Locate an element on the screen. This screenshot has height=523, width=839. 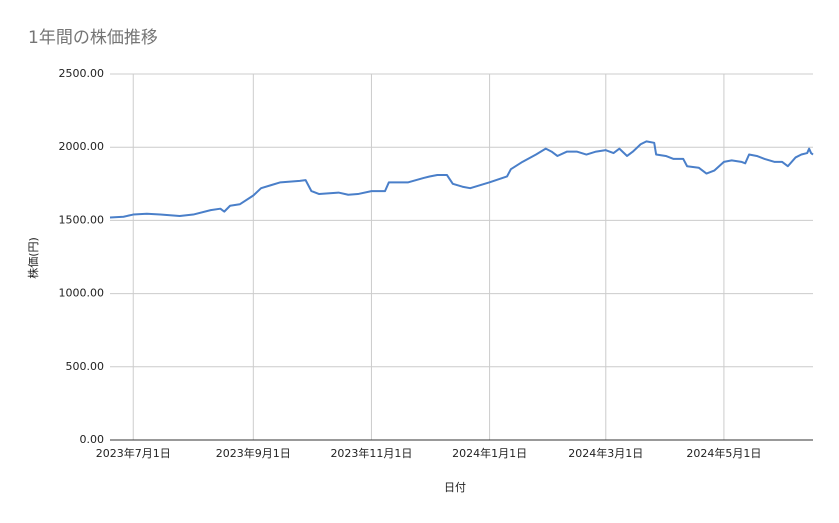
x-tick-label: 2023年7月1日 is located at coordinates (133, 453).